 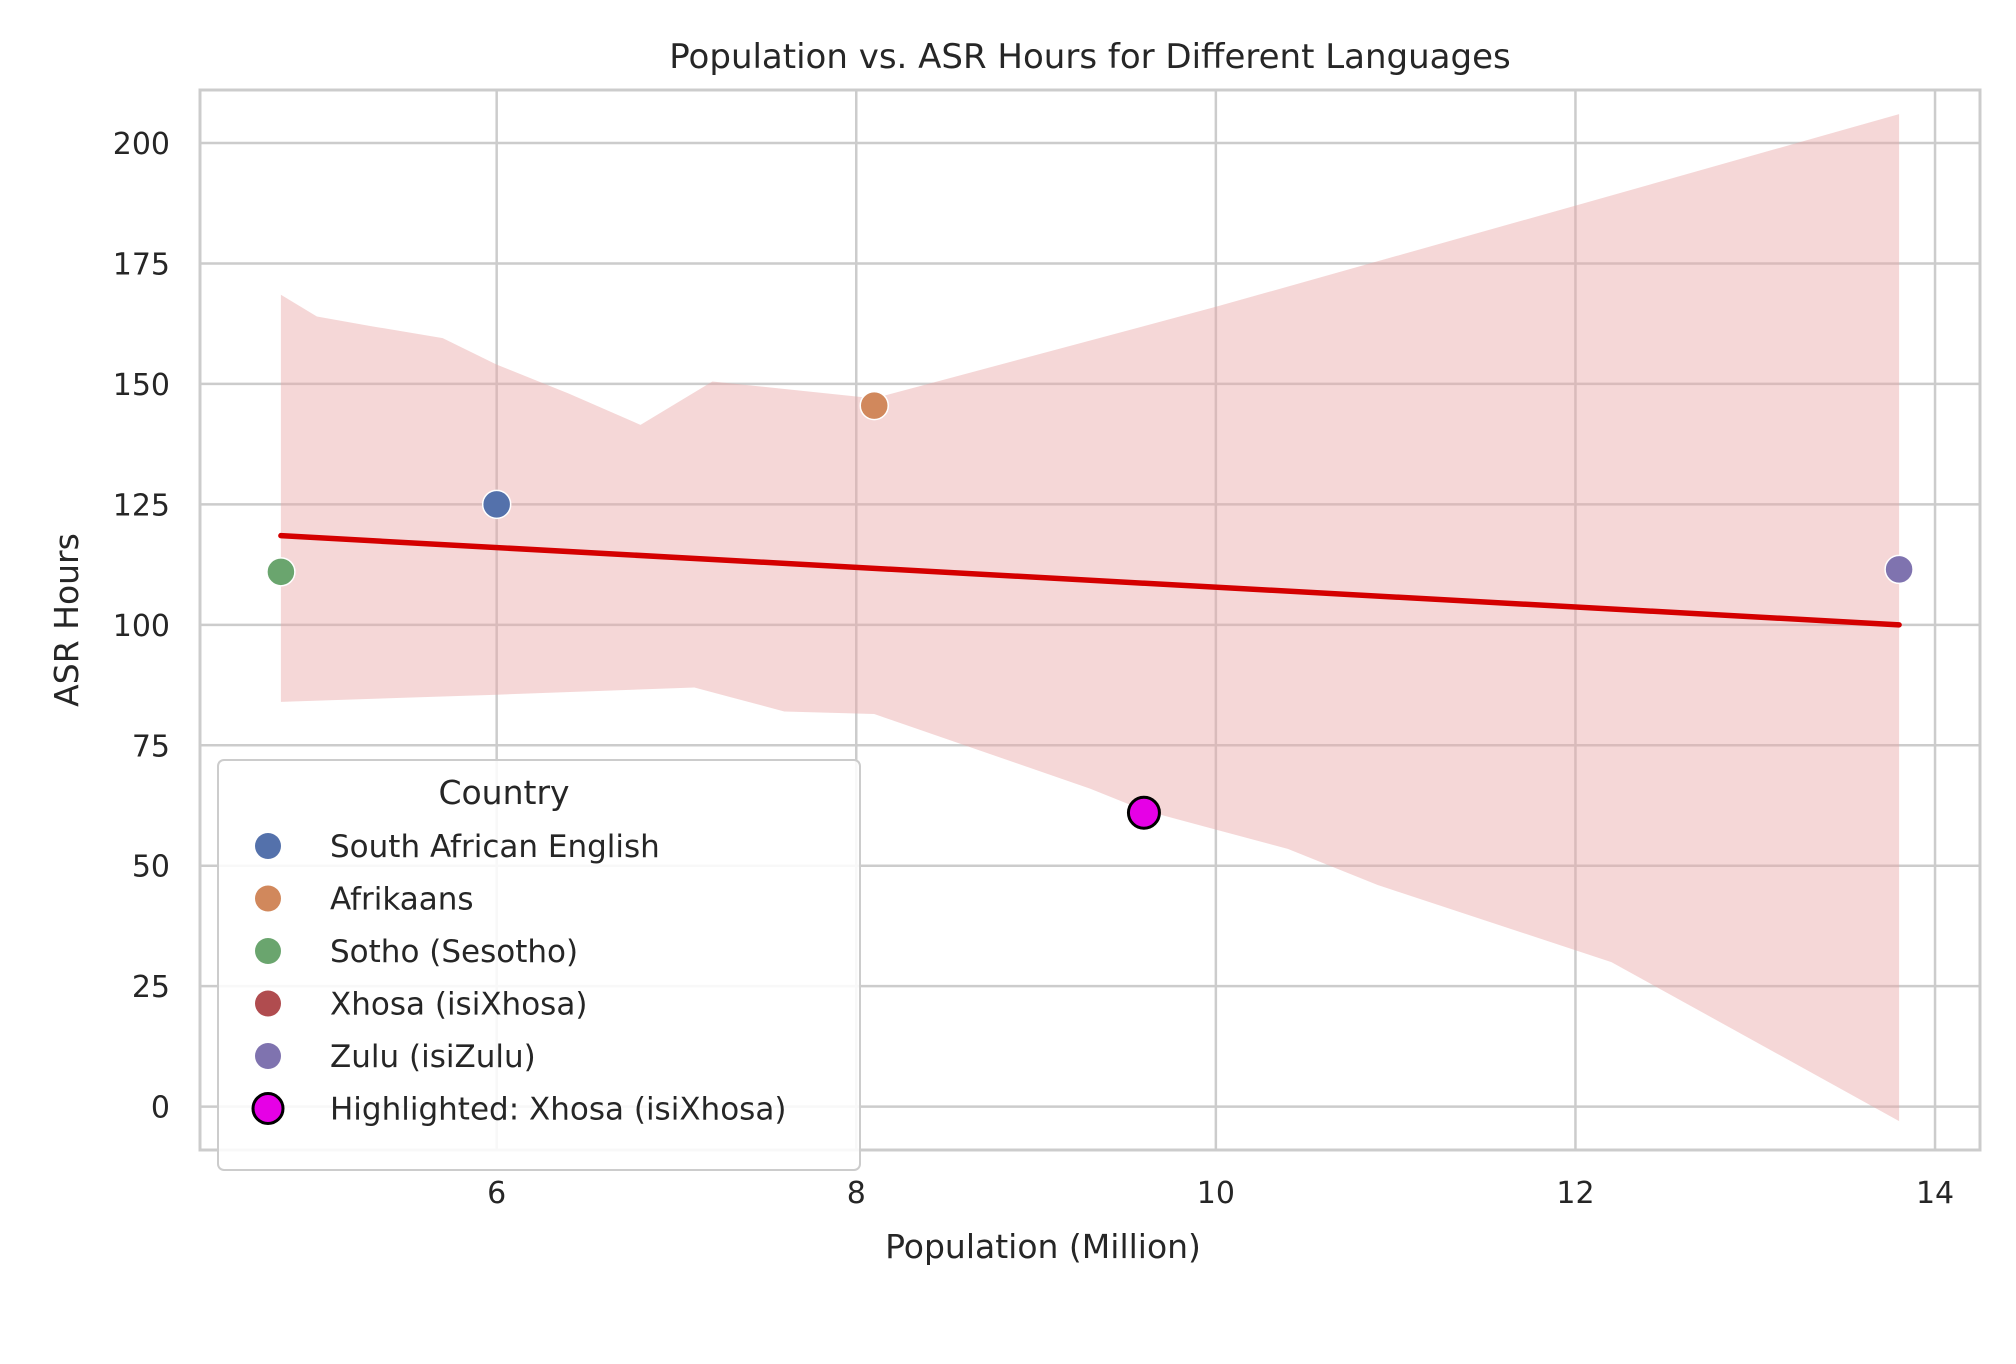 What do you see at coordinates (160, 1108) in the screenshot?
I see `y-tick-label: 0` at bounding box center [160, 1108].